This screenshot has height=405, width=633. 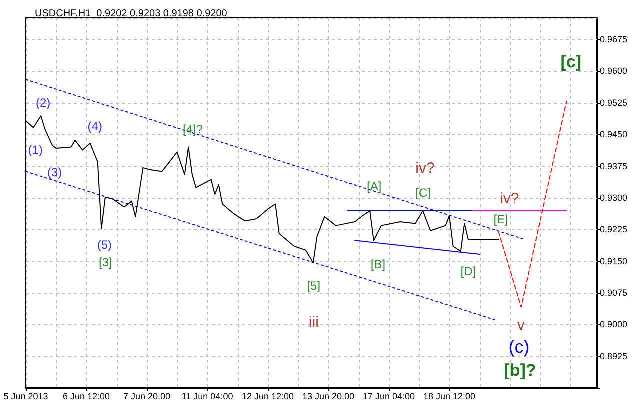 I want to click on annotation: [4]?, so click(x=193, y=129).